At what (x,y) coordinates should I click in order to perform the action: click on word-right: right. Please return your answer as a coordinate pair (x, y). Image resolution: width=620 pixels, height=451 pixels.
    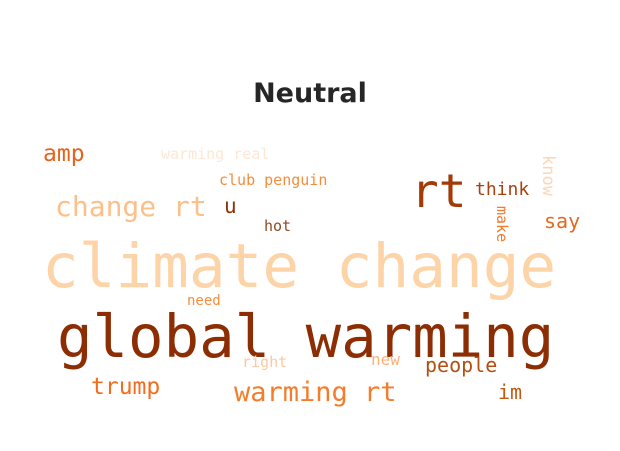
    Looking at the image, I should click on (265, 362).